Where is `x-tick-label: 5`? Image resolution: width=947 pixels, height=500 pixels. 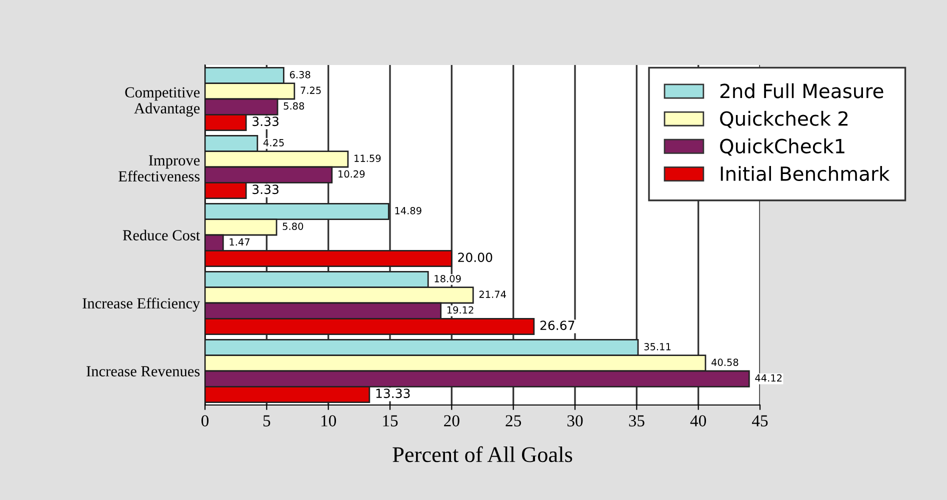 x-tick-label: 5 is located at coordinates (266, 420).